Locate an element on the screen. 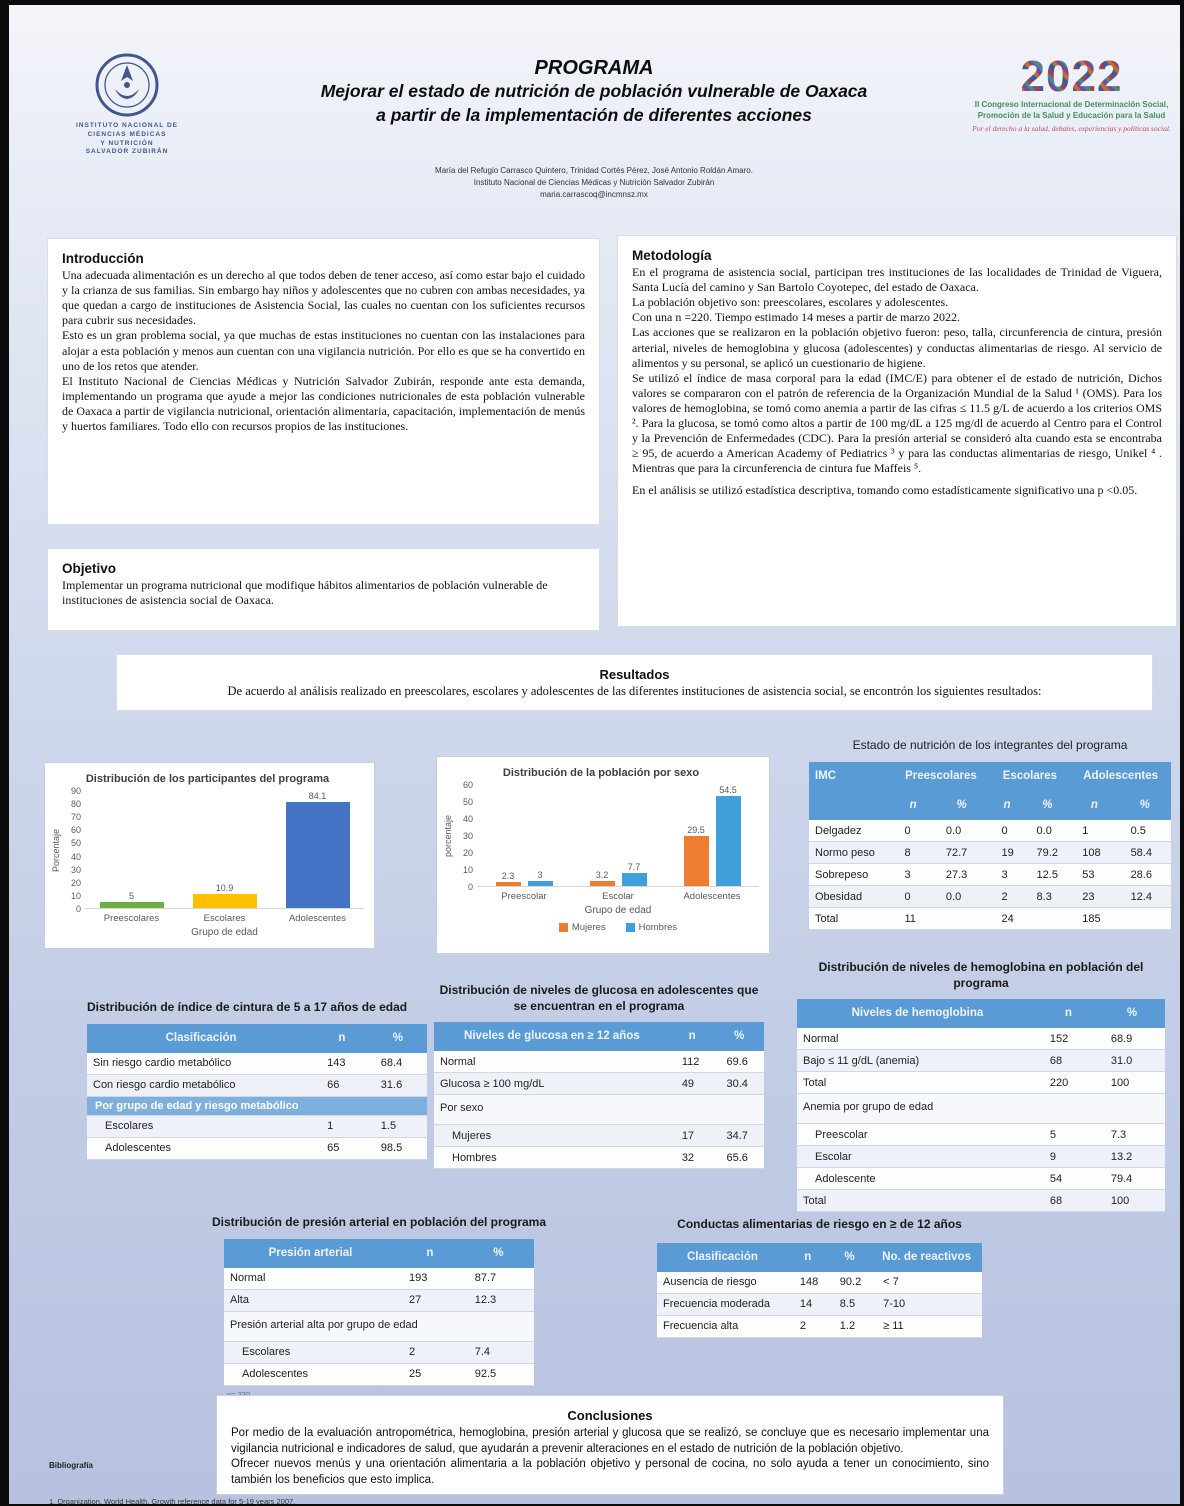 The image size is (1184, 1506). x-axis: Preescolares Escolares Adolescentes is located at coordinates (224, 916).